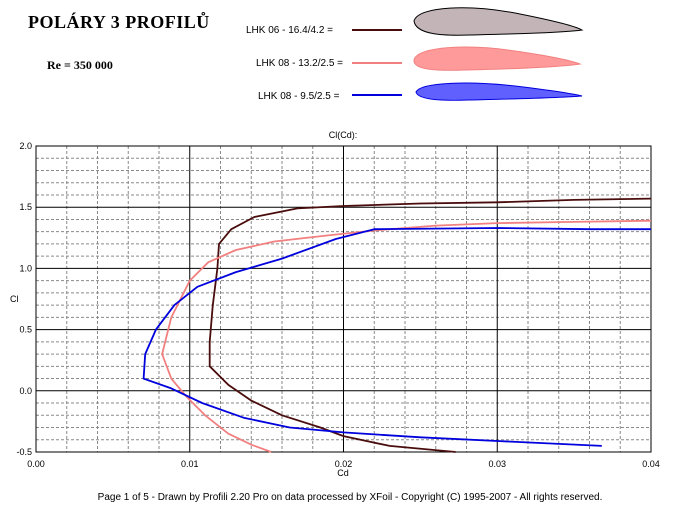 The height and width of the screenshot is (507, 700). What do you see at coordinates (25, 391) in the screenshot?
I see `y-tick-label: 0.0` at bounding box center [25, 391].